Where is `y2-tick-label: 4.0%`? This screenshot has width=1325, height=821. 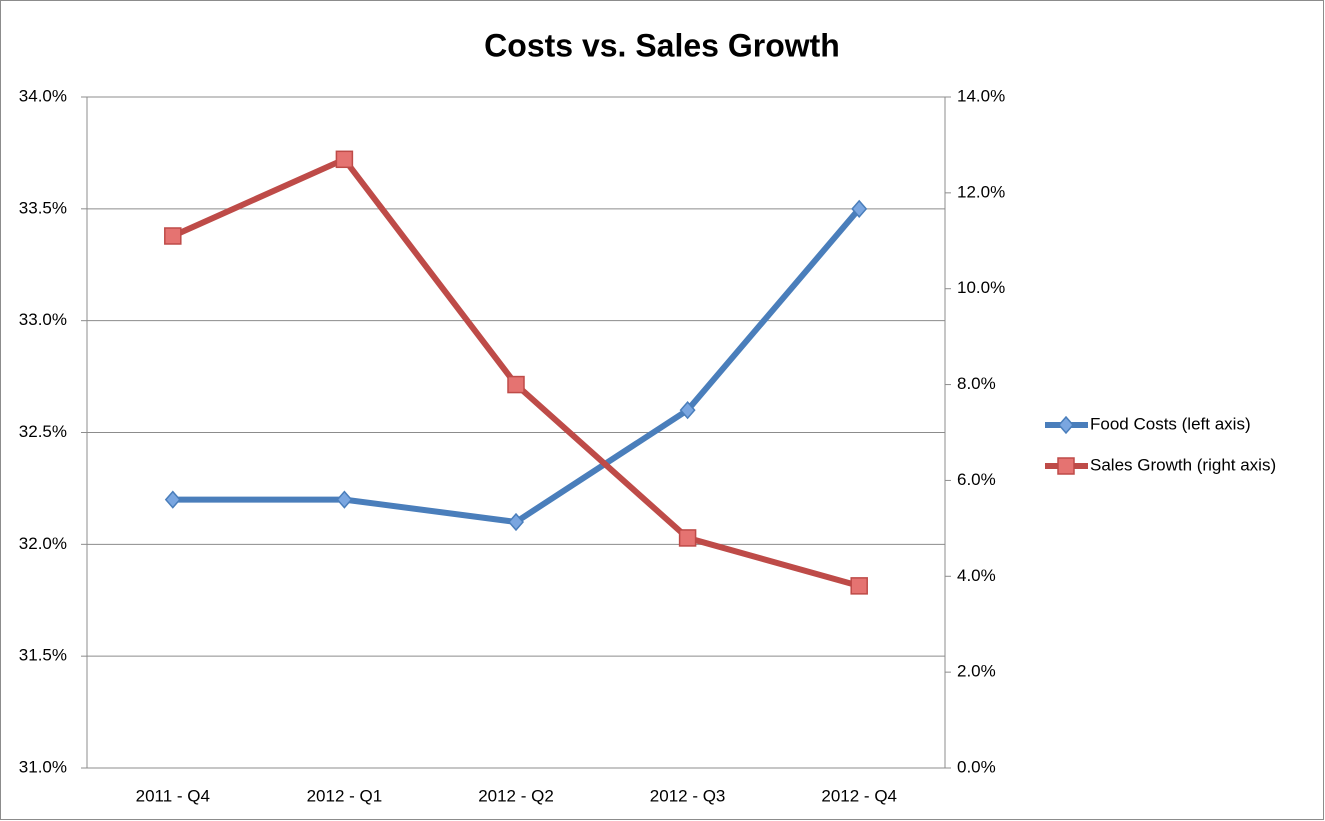 y2-tick-label: 4.0% is located at coordinates (976, 575).